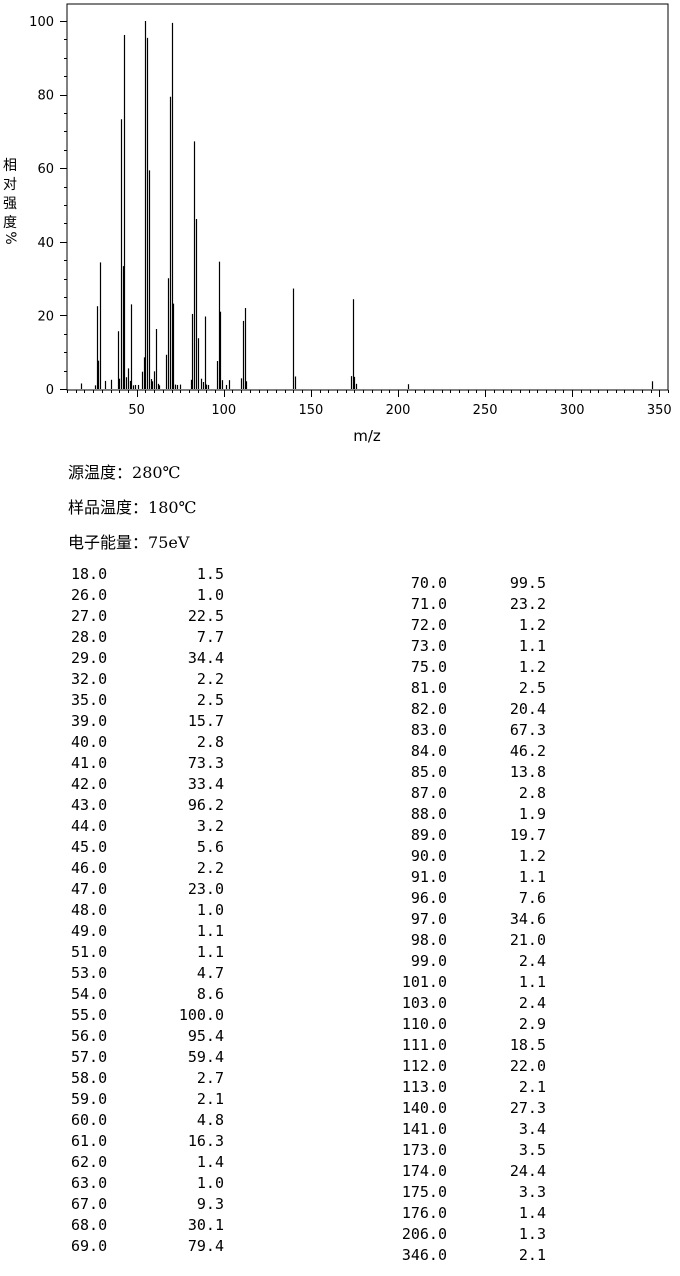 Image resolution: width=680 pixels, height=1276 pixels. Describe the element at coordinates (89, 1015) in the screenshot. I see `peak-mz: 55.0` at that location.